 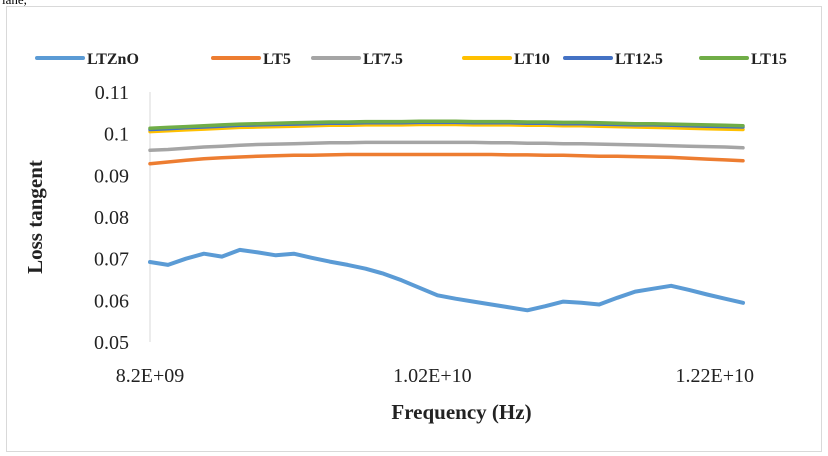 I want to click on series-line-LT15, so click(x=446, y=125).